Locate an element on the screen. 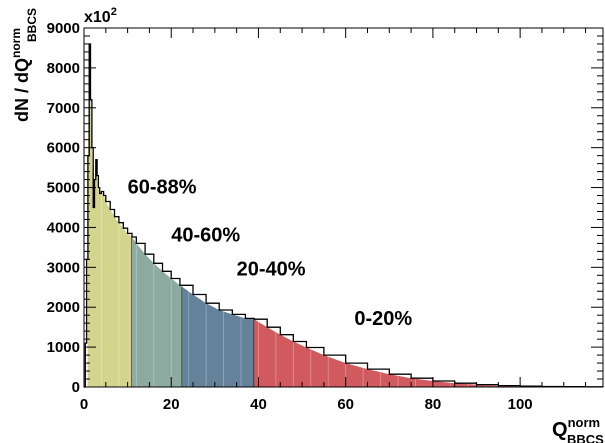 This screenshot has width=605, height=443. y-tick-label: 8000 is located at coordinates (63, 68).